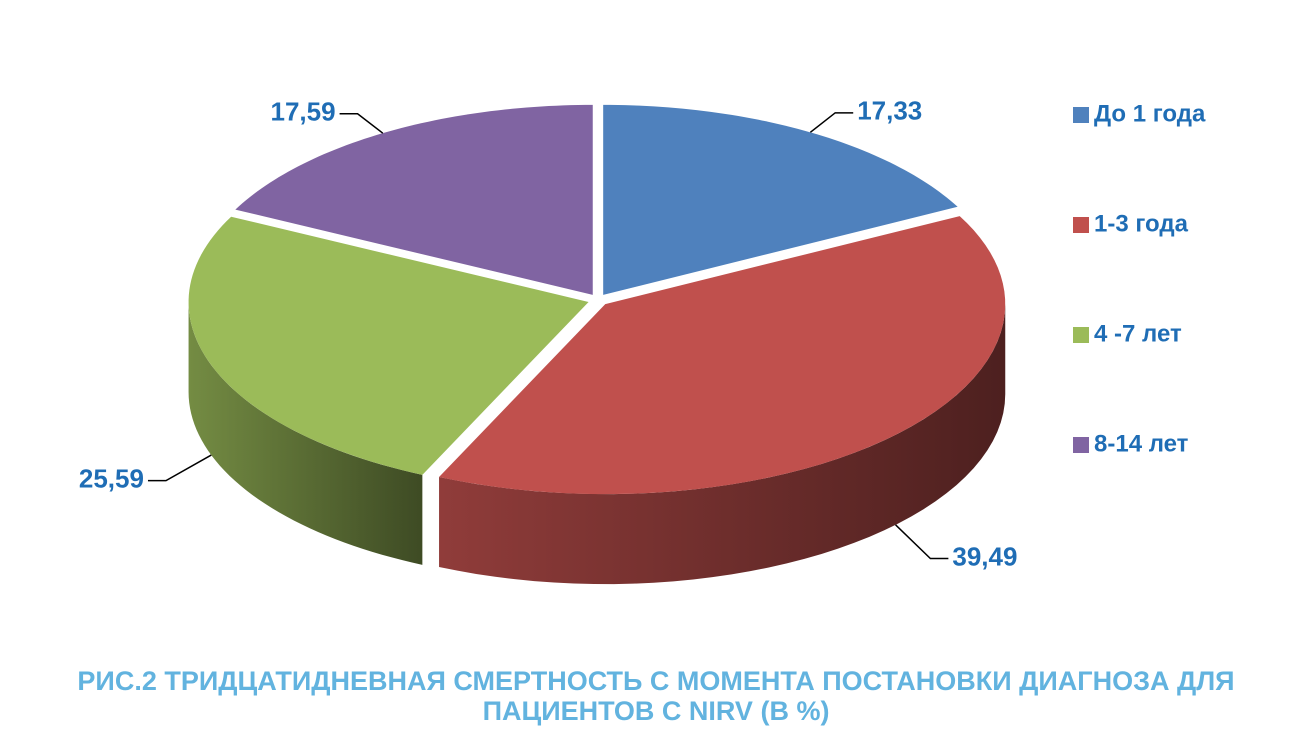 The height and width of the screenshot is (756, 1312). I want to click on data-label: 17,33, so click(889, 111).